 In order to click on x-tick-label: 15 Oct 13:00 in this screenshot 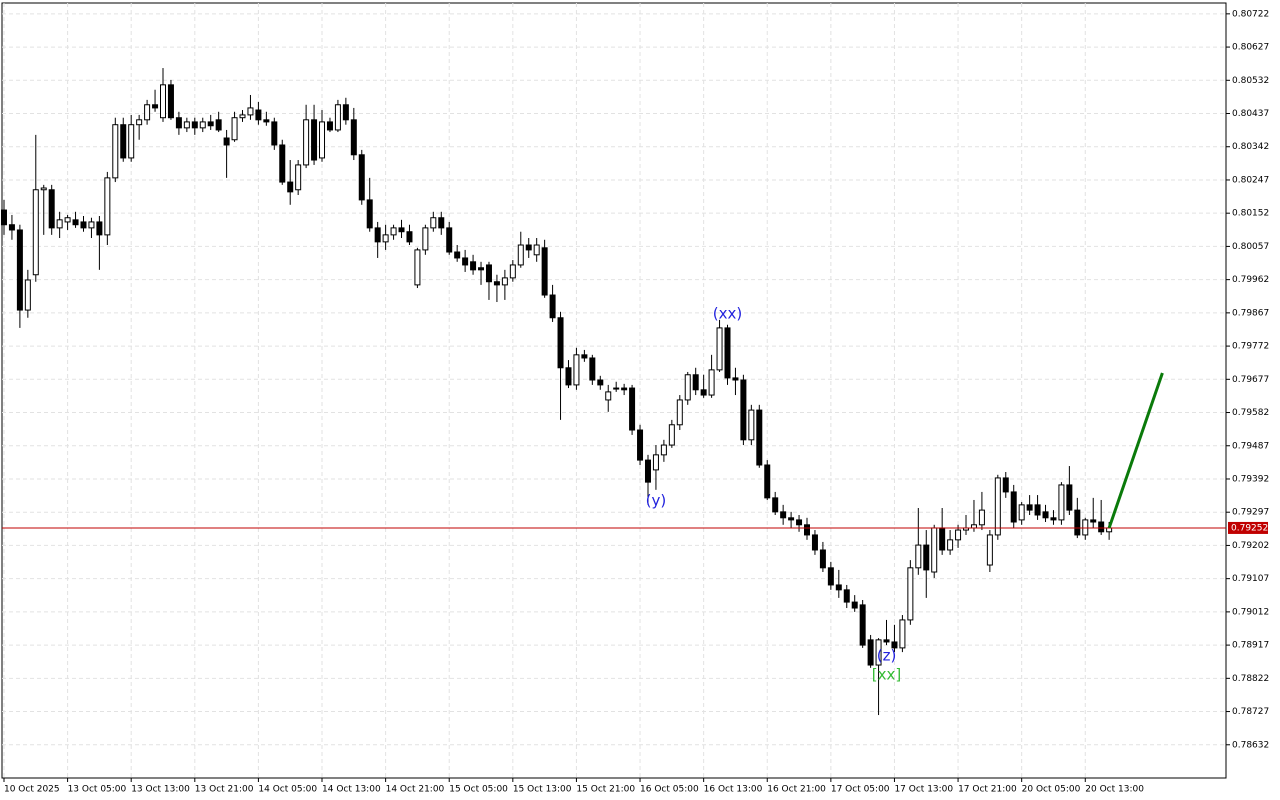, I will do `click(542, 790)`.